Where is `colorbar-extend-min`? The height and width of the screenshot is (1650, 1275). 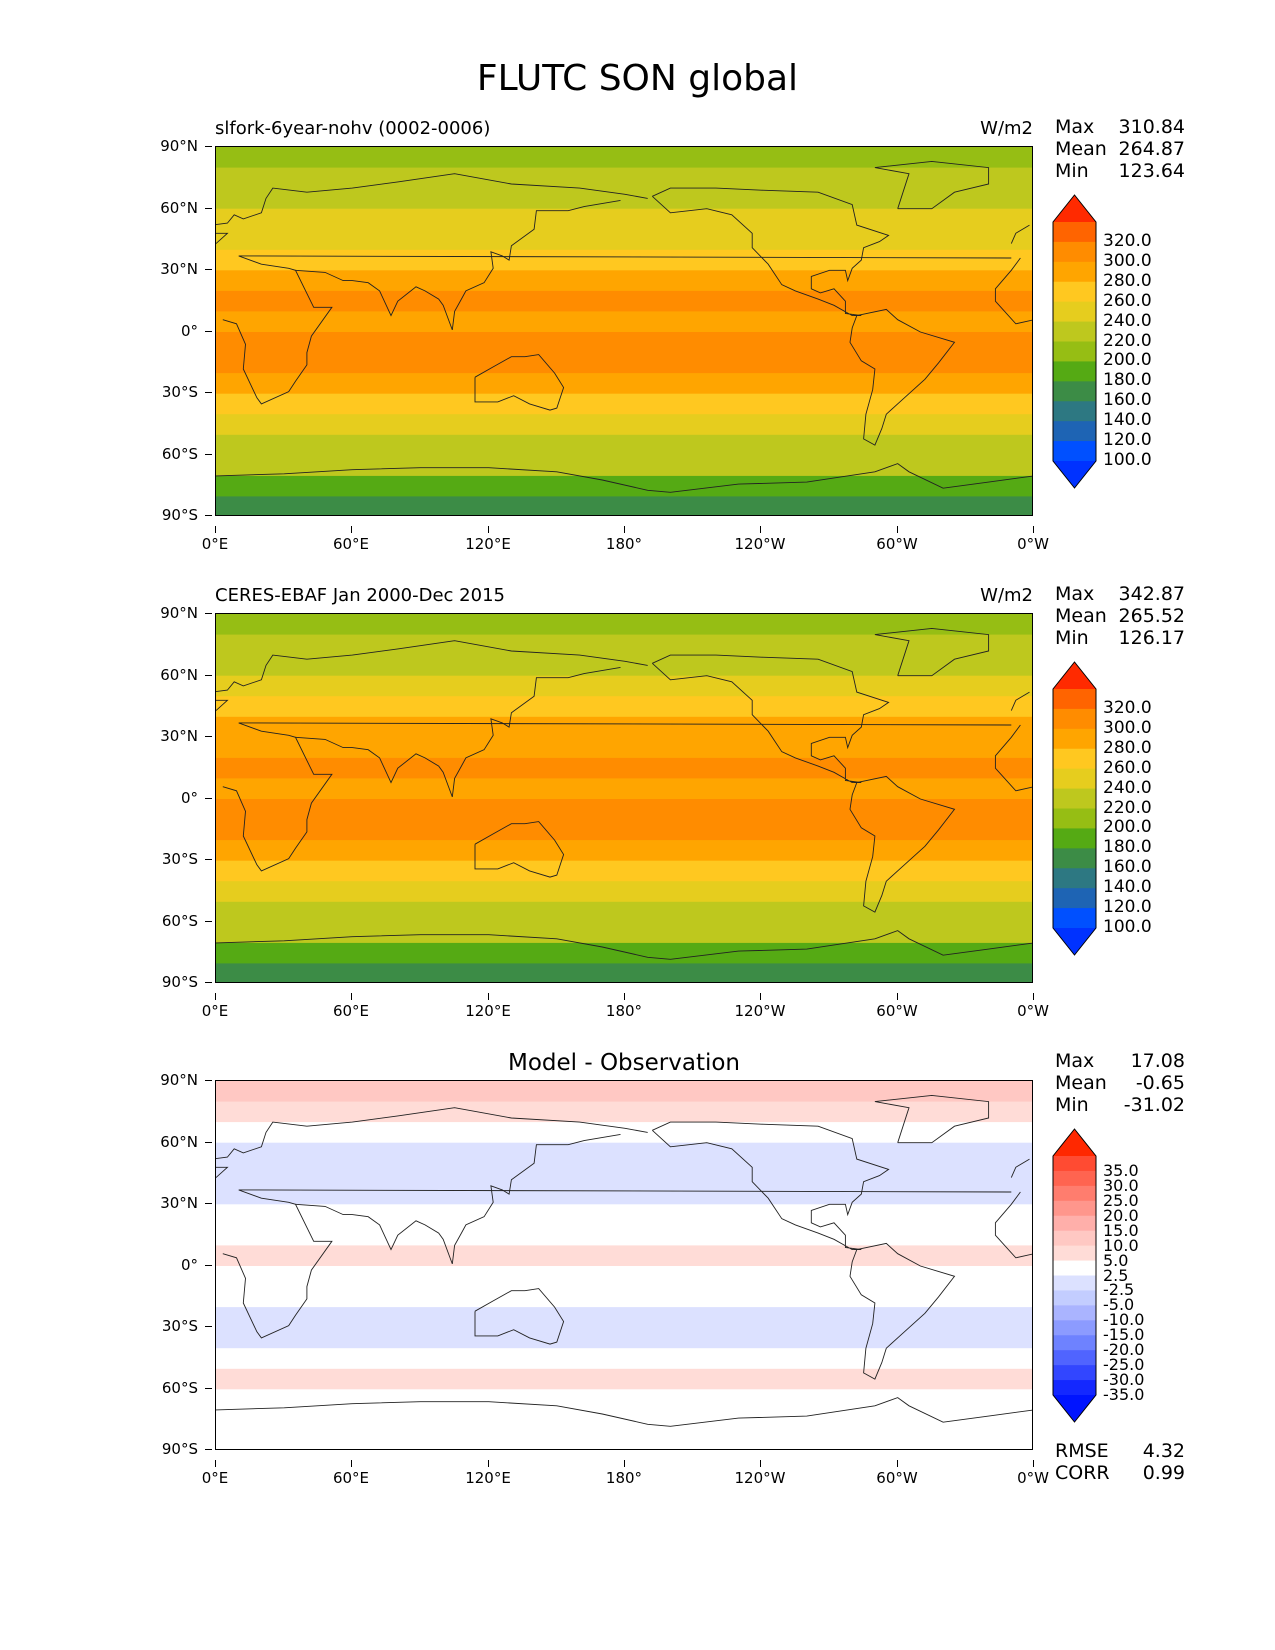
colorbar-extend-min is located at coordinates (1074, 941).